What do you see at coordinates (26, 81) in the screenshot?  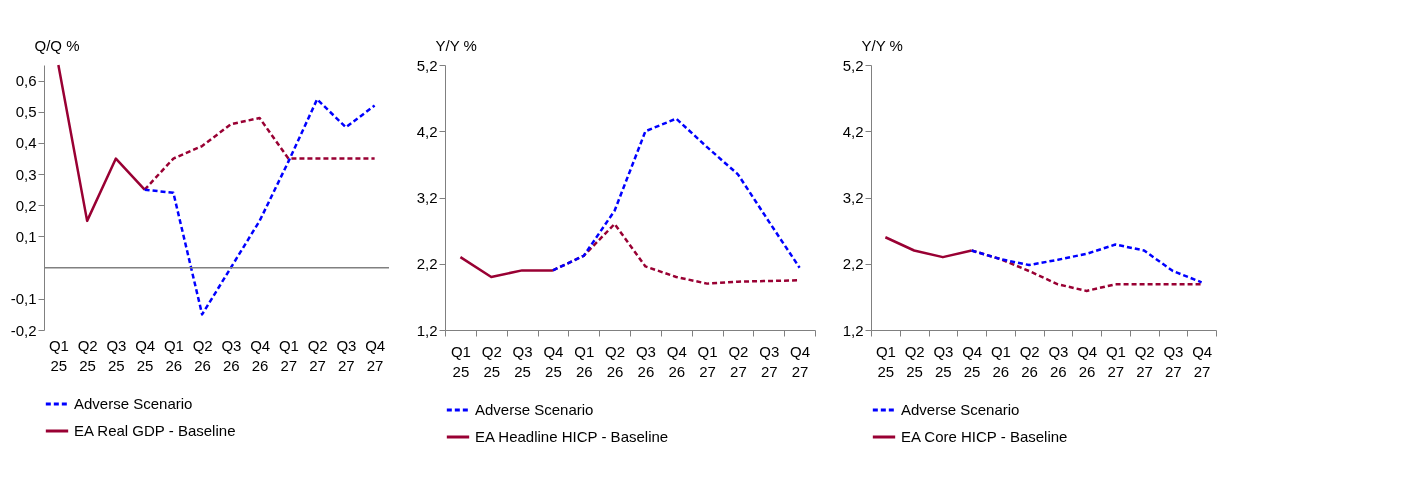 I see `y-tick-label: 0,6` at bounding box center [26, 81].